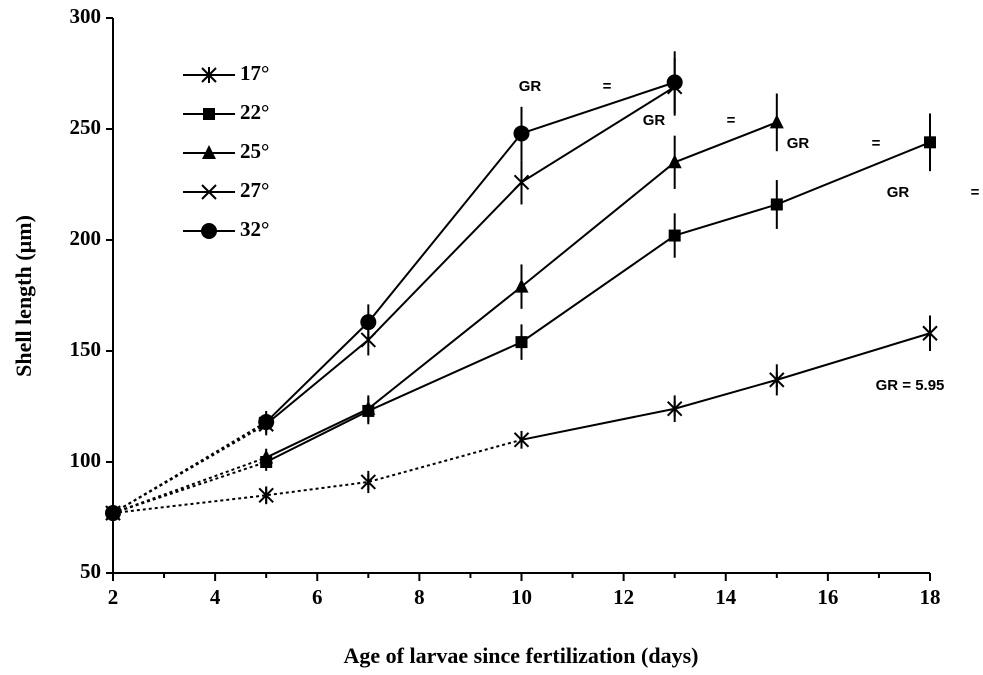 The image size is (983, 675). Describe the element at coordinates (86, 127) in the screenshot. I see `y-tick-label: 250` at that location.